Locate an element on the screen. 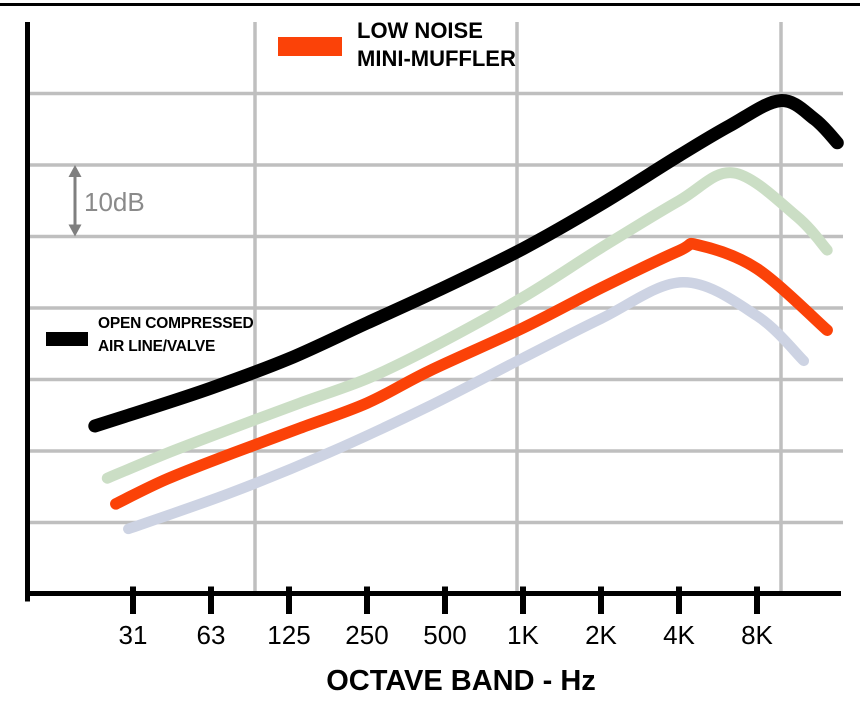 This screenshot has height=720, width=860. open-air-line-legend-line2: AIR LINE/VALVE is located at coordinates (157, 346).